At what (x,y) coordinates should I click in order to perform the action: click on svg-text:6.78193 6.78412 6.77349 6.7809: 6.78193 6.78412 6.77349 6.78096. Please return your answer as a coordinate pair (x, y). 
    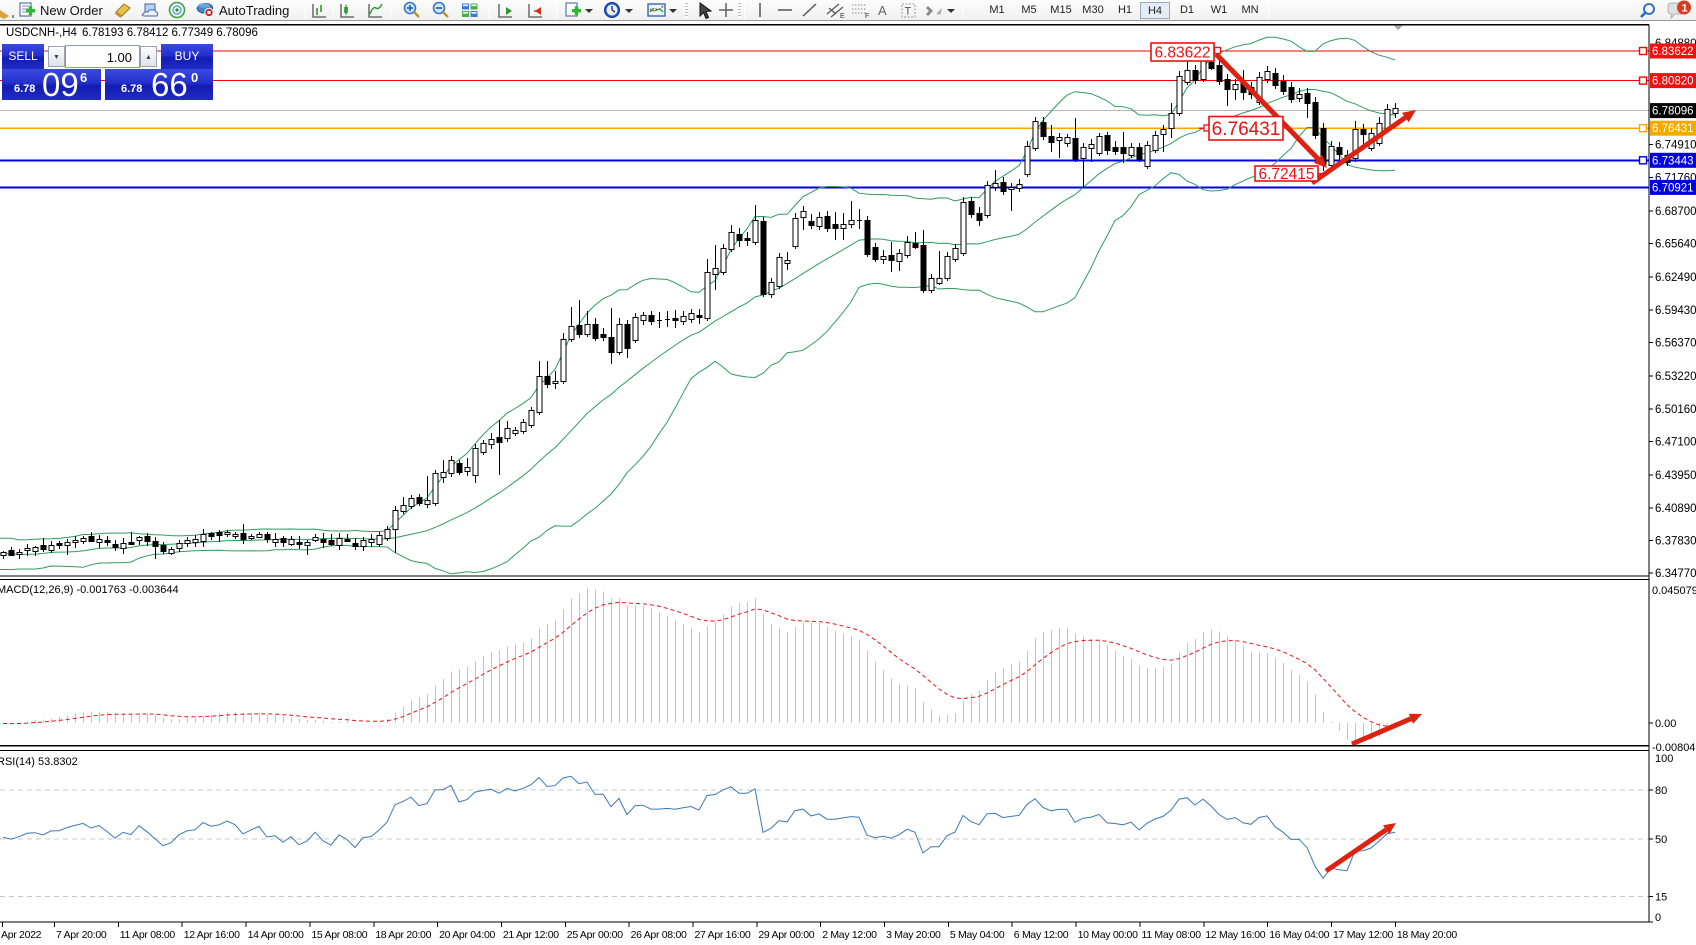
    Looking at the image, I should click on (170, 33).